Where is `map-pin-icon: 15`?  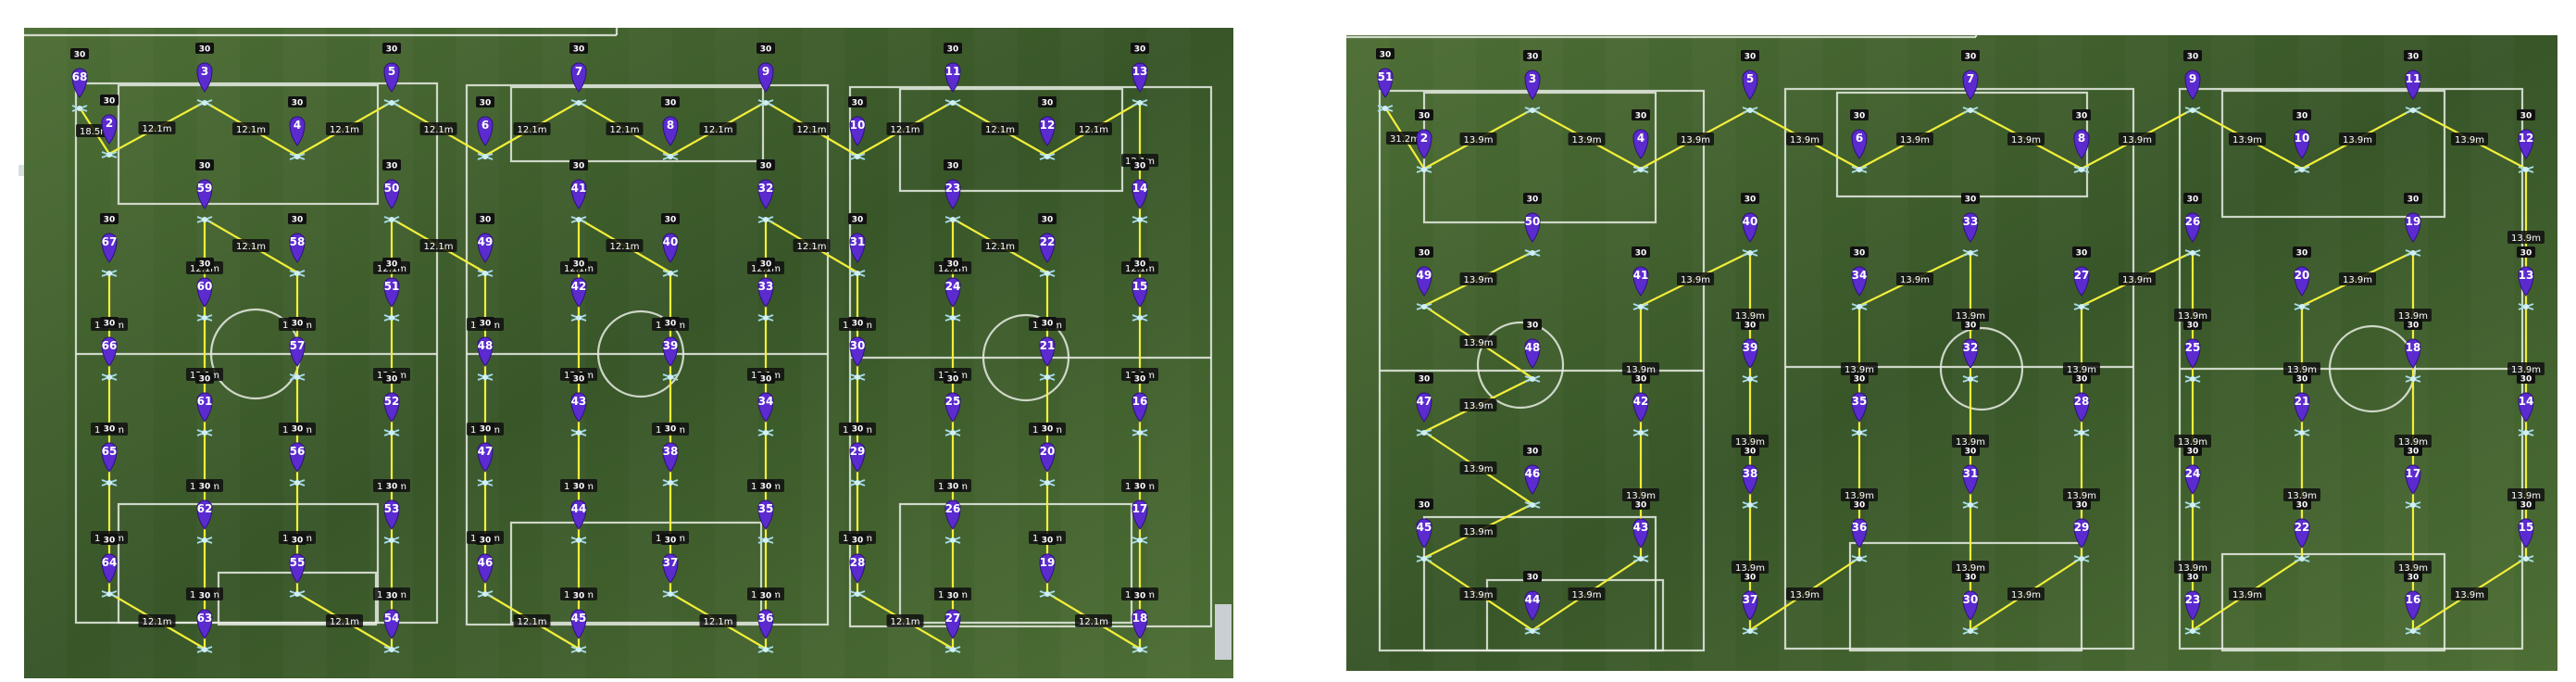
map-pin-icon: 15 is located at coordinates (1140, 292).